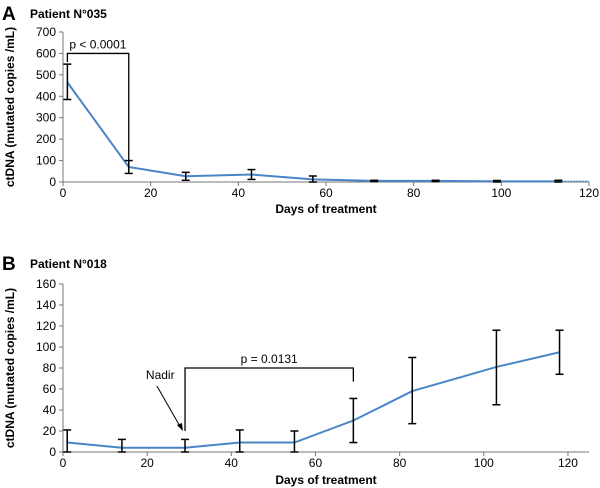 The image size is (600, 488). I want to click on nadir-label: Nadir, so click(160, 375).